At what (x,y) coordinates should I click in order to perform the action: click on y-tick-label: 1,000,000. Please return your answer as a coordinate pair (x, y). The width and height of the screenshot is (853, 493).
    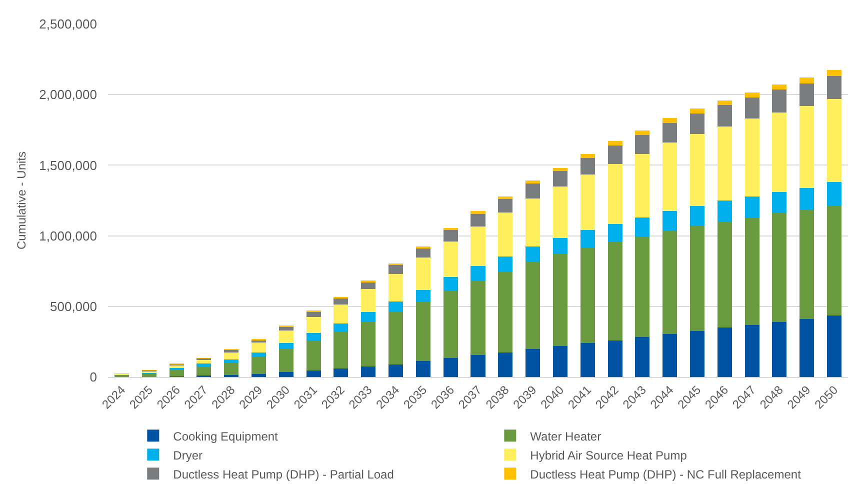
    Looking at the image, I should click on (68, 236).